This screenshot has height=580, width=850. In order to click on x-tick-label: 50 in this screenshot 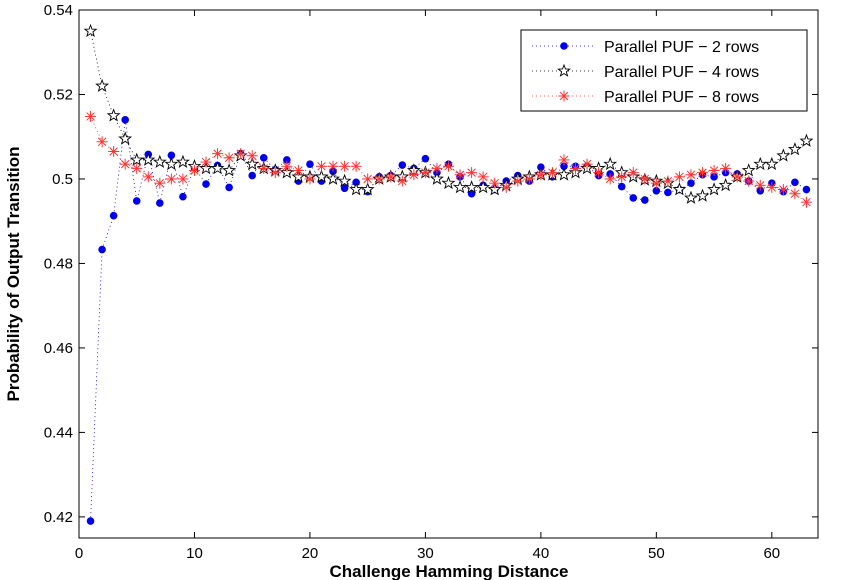, I will do `click(656, 553)`.